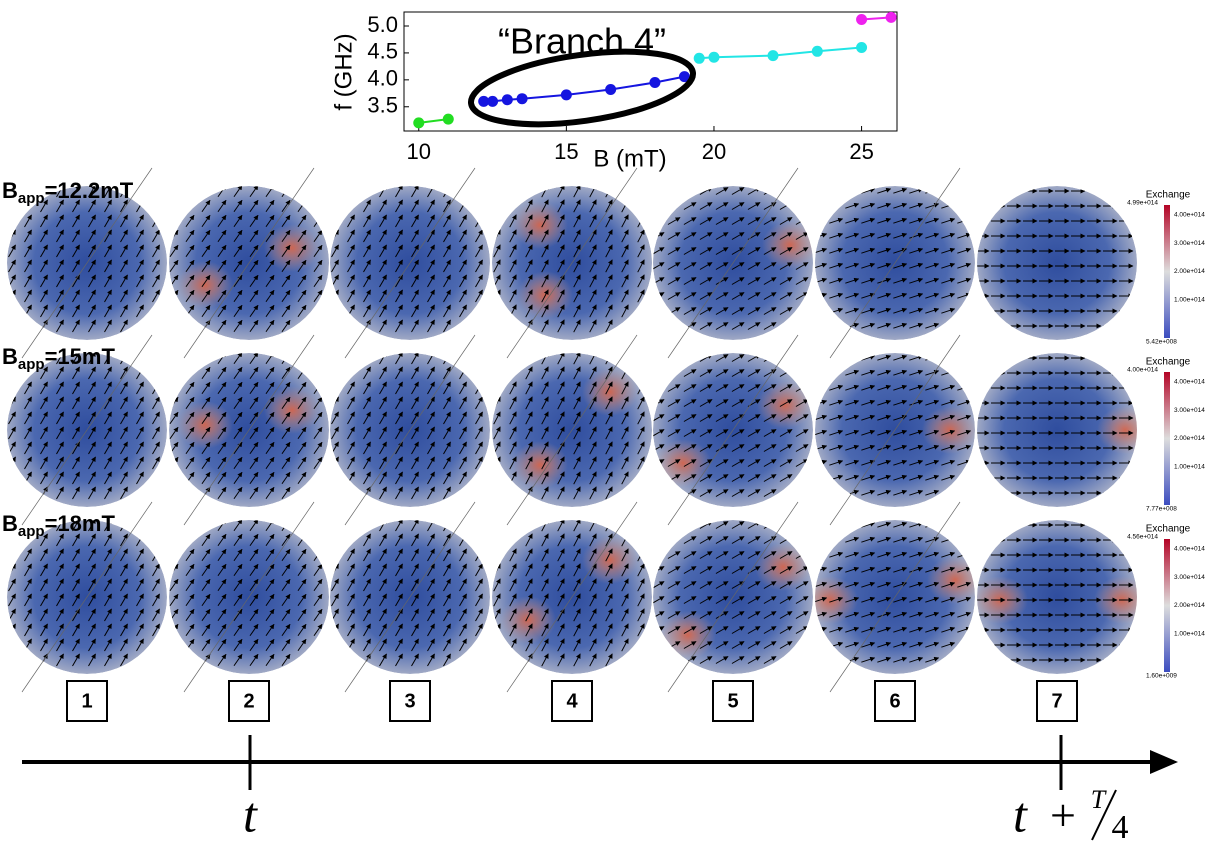 The width and height of the screenshot is (1206, 849). I want to click on row-label-sub: app, so click(31, 198).